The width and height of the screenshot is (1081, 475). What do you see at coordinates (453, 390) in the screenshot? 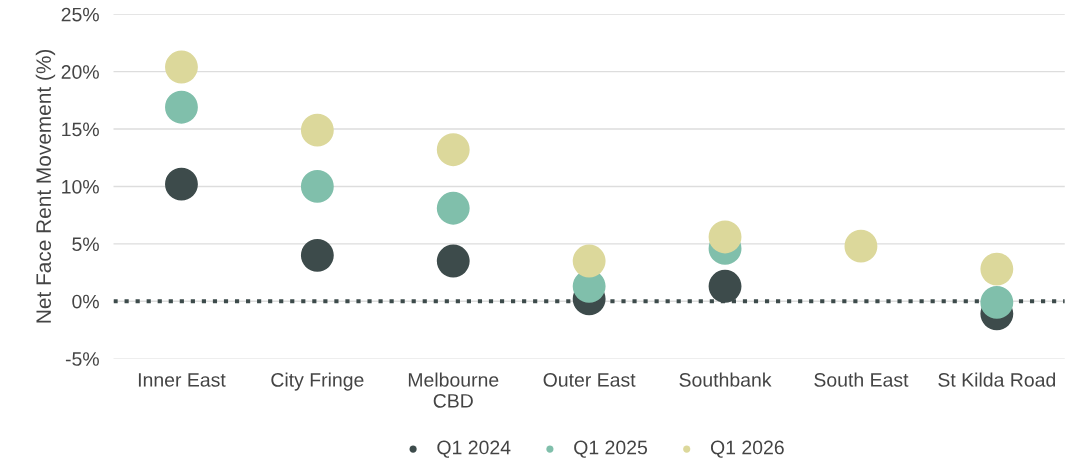
I see `x-tick-label: Melbourne CBD` at bounding box center [453, 390].